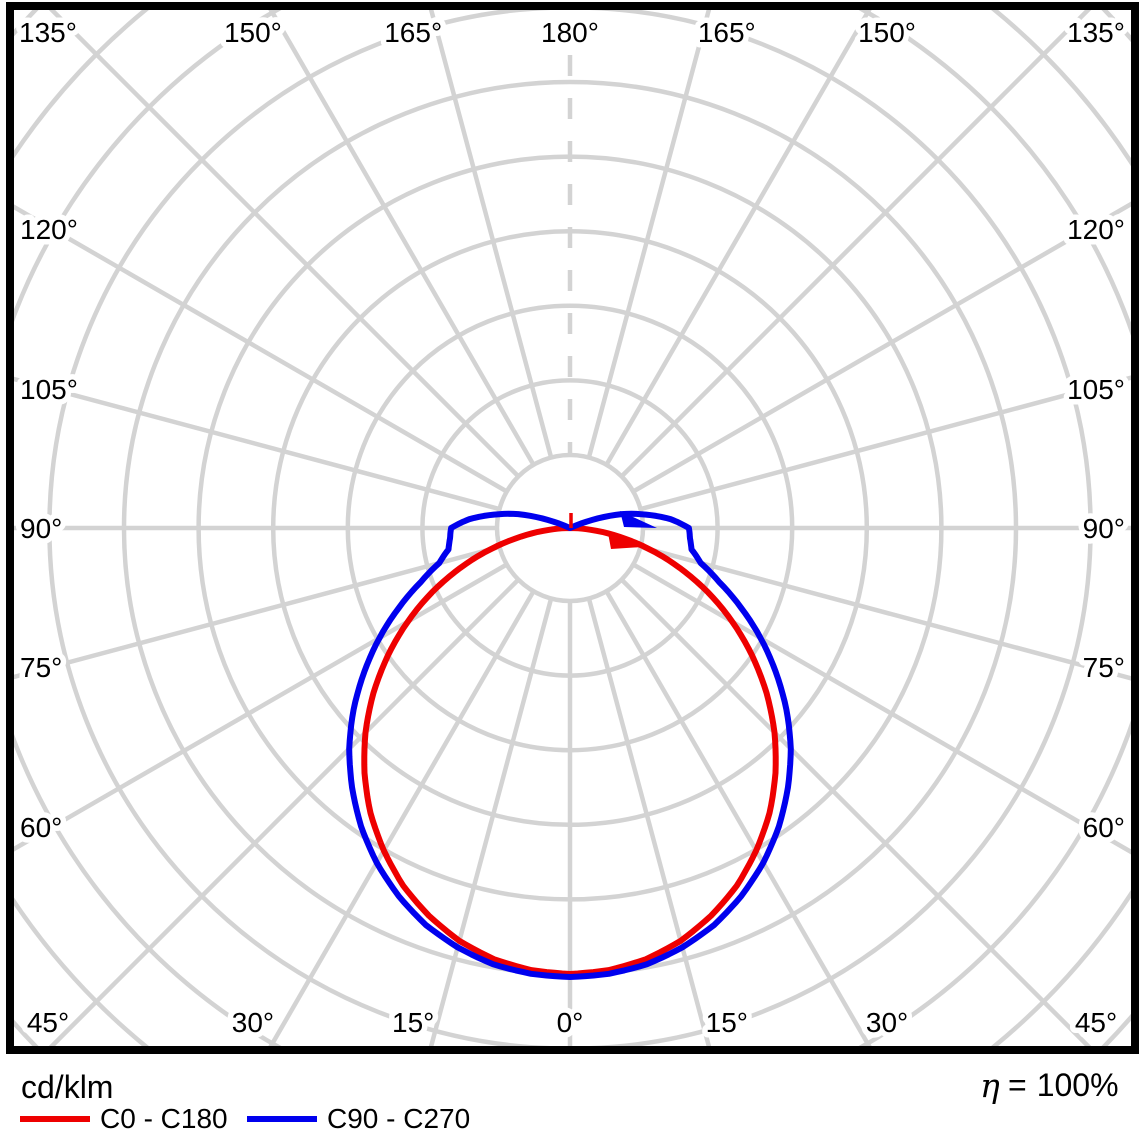  What do you see at coordinates (41, 528) in the screenshot?
I see `tick-left-90°: 90°` at bounding box center [41, 528].